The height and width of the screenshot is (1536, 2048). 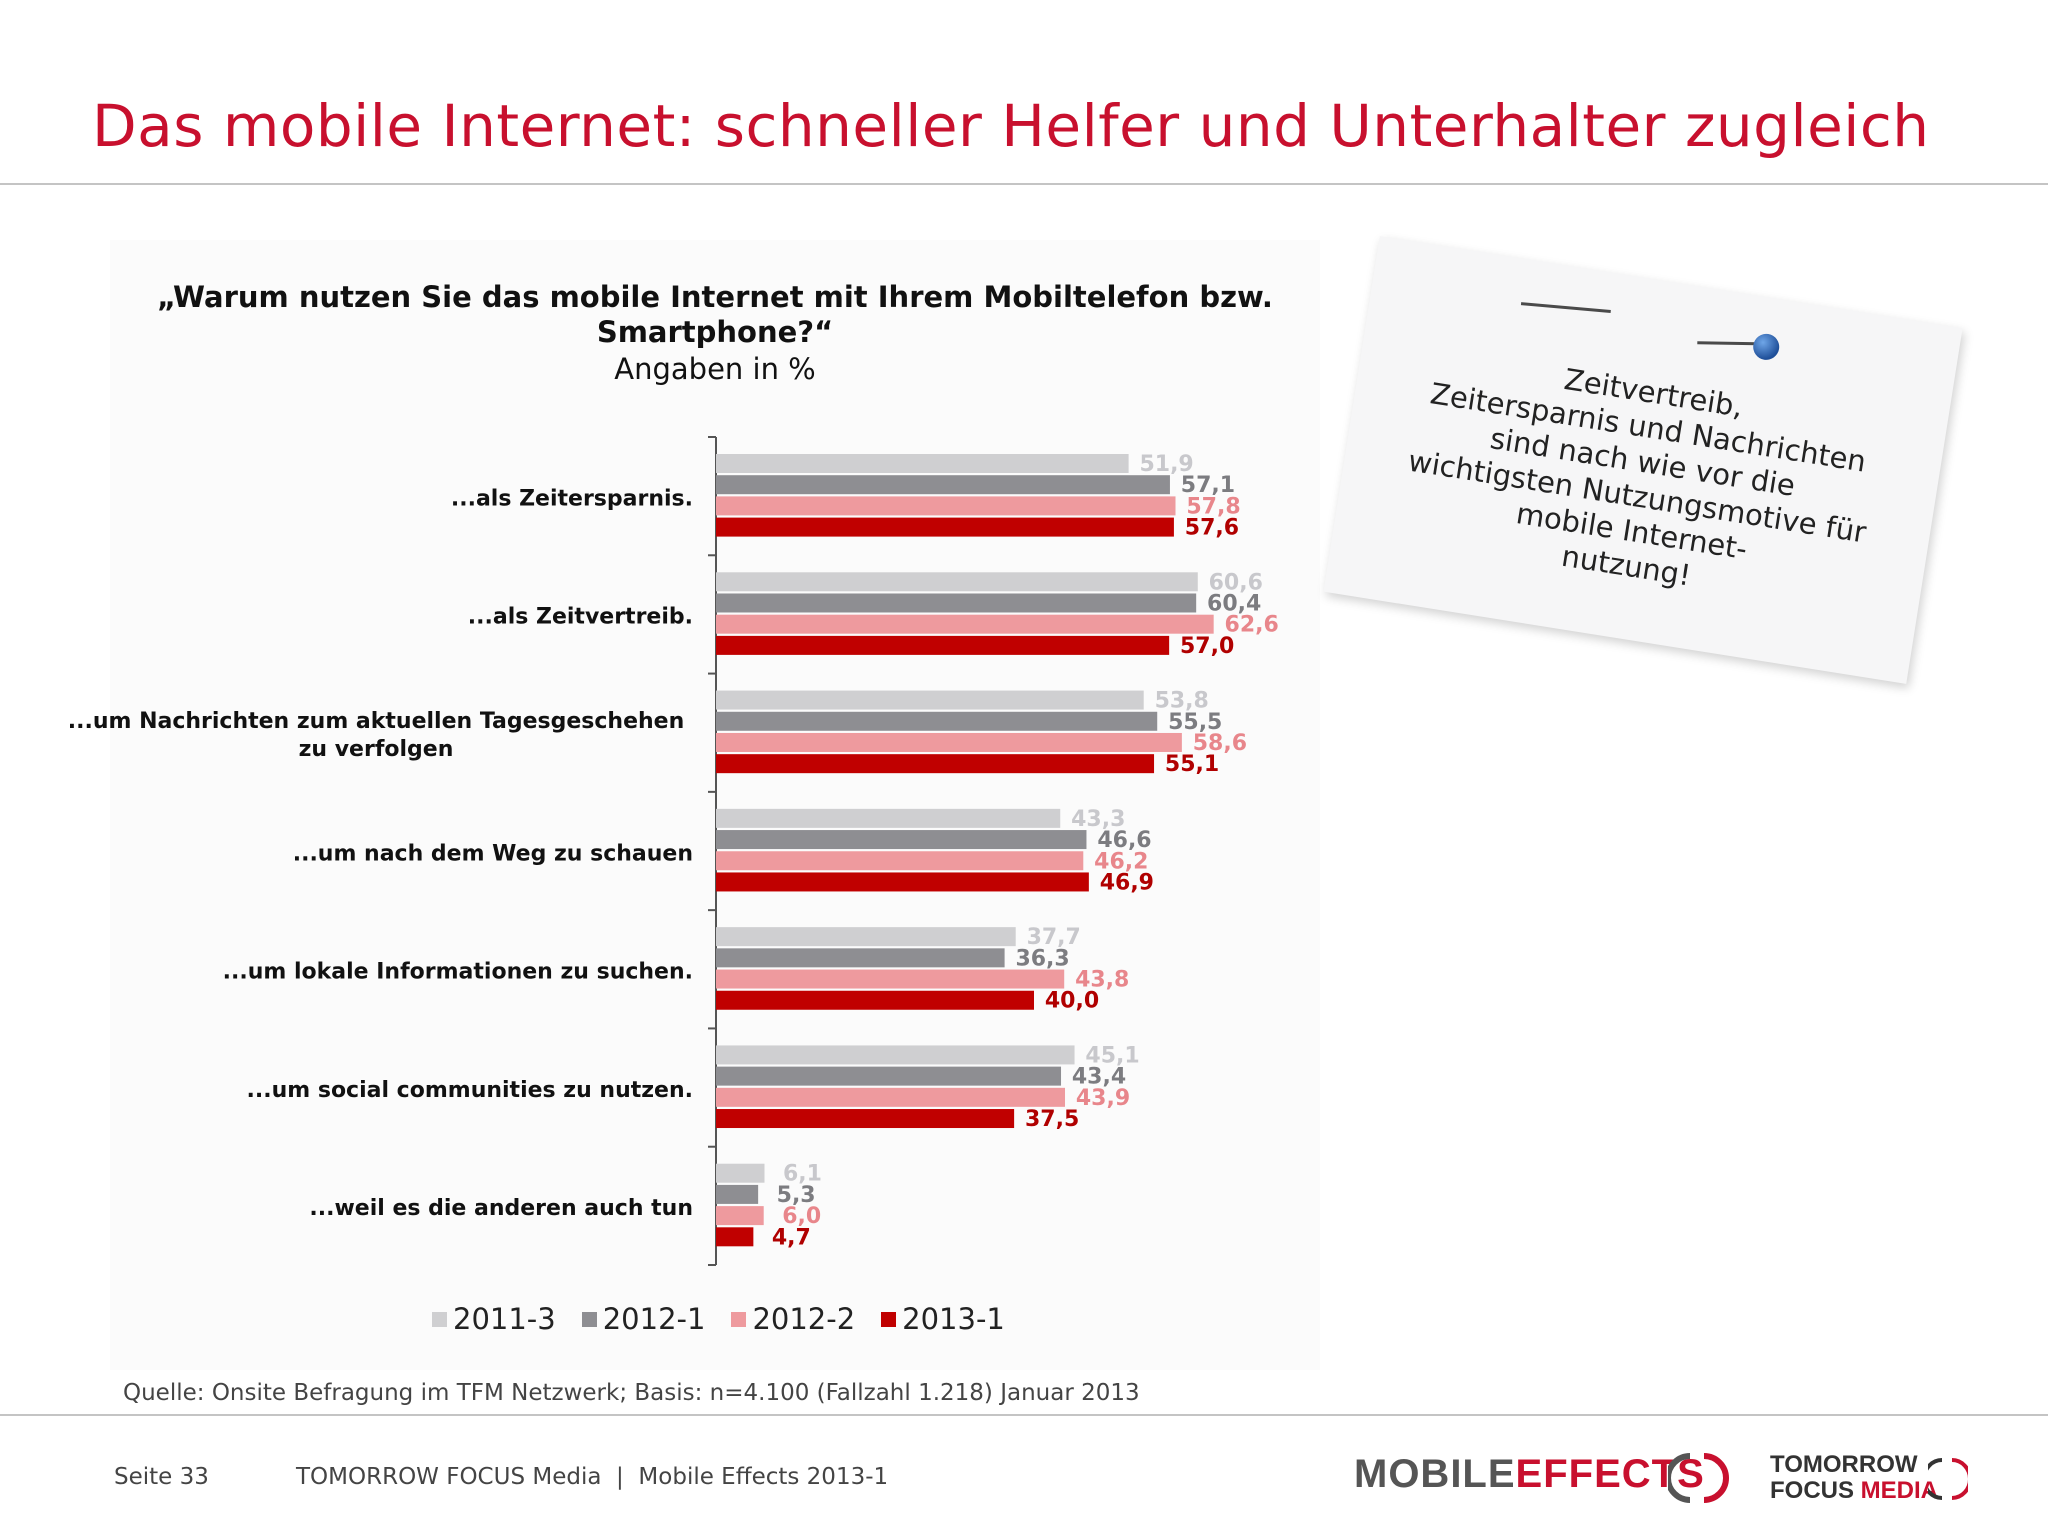 What do you see at coordinates (504, 1319) in the screenshot?
I see `legend-label-2011-3: 2011-3` at bounding box center [504, 1319].